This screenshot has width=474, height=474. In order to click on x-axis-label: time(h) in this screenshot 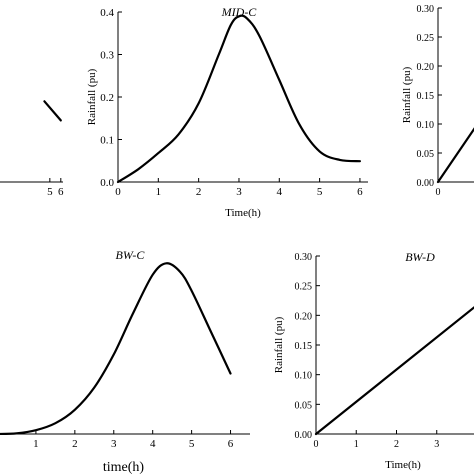, I will do `click(124, 467)`.